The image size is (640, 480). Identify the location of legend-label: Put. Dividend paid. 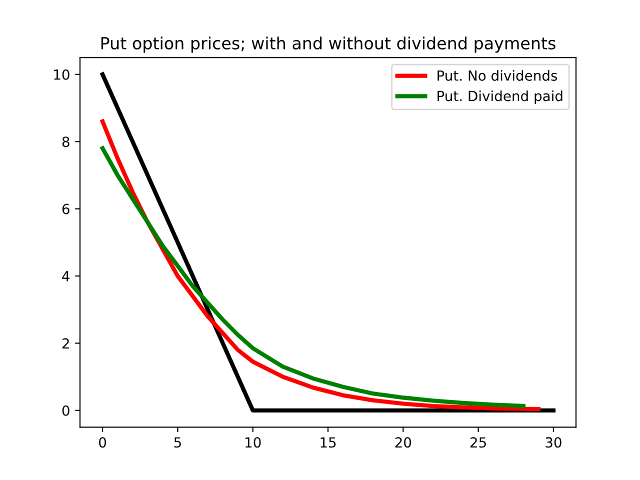
(500, 97).